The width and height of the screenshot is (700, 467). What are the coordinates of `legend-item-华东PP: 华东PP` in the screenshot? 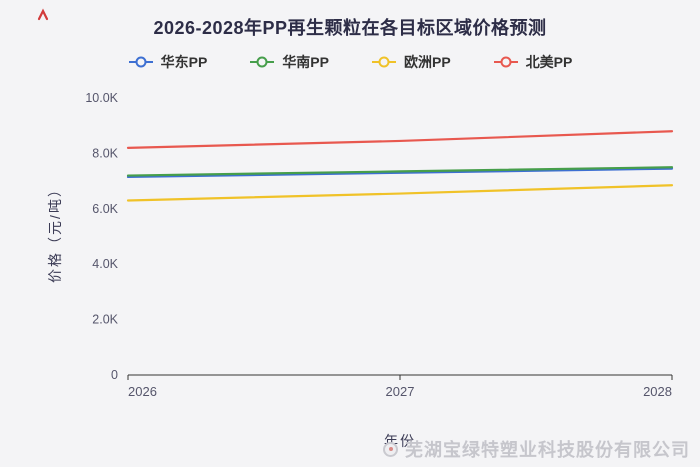 It's located at (168, 62).